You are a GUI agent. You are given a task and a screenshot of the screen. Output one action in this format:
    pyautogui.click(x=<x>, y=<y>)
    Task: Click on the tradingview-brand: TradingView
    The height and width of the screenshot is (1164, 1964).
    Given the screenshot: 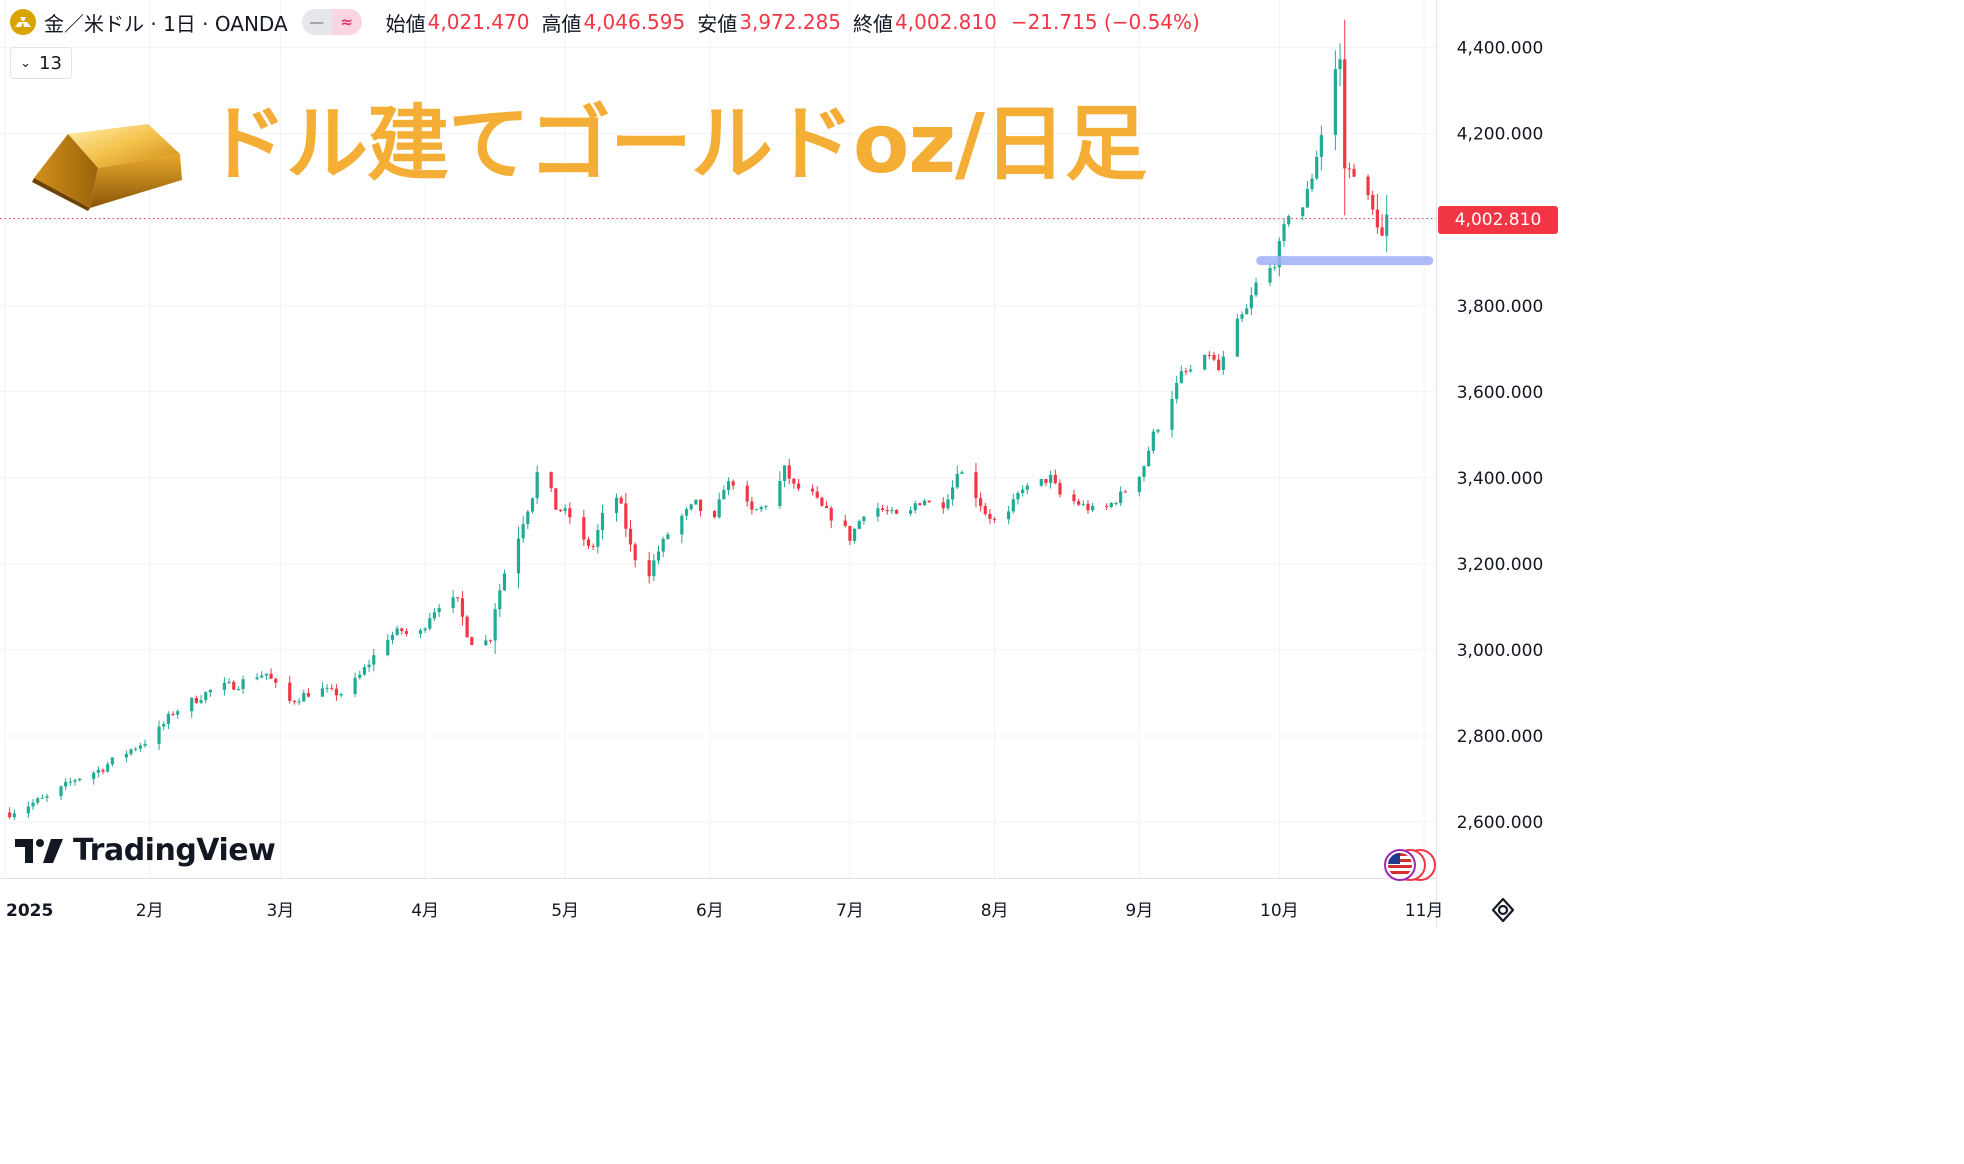 What is the action you would take?
    pyautogui.click(x=174, y=850)
    